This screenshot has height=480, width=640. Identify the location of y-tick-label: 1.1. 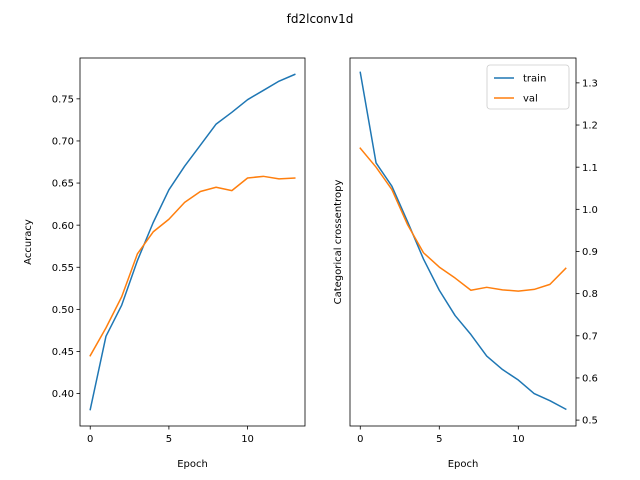
(590, 168).